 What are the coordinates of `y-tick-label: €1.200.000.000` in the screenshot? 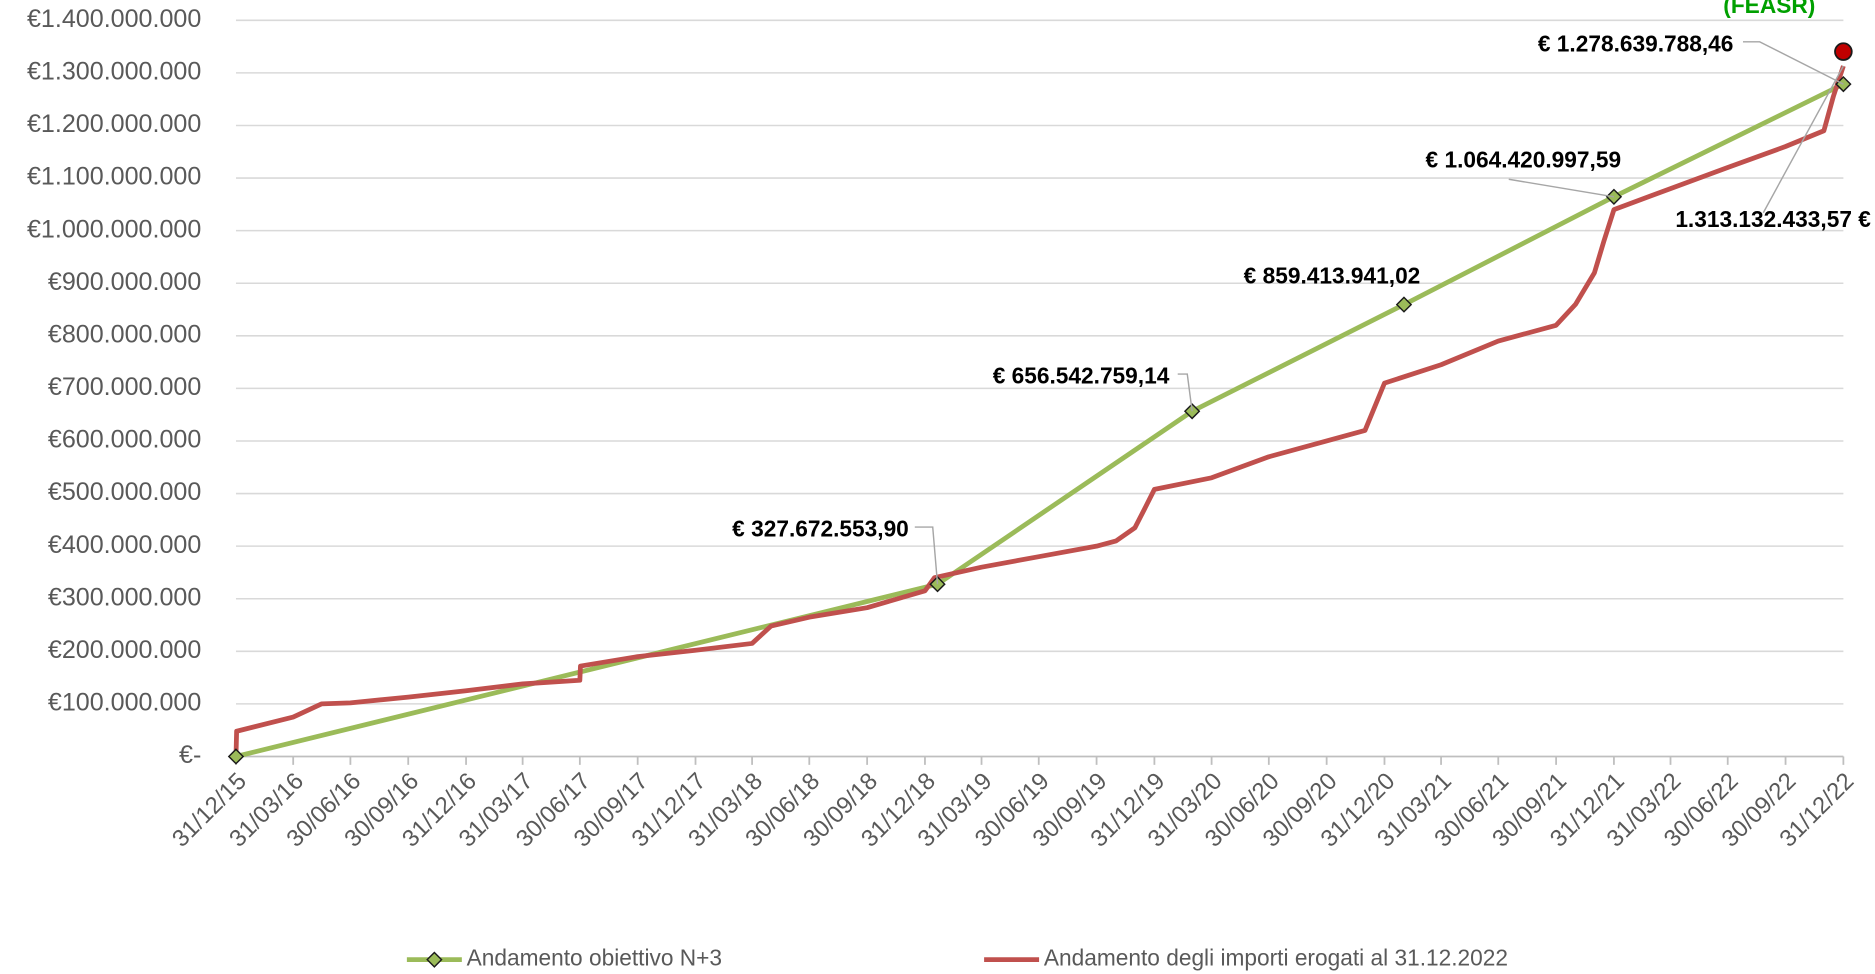 It's located at (114, 124).